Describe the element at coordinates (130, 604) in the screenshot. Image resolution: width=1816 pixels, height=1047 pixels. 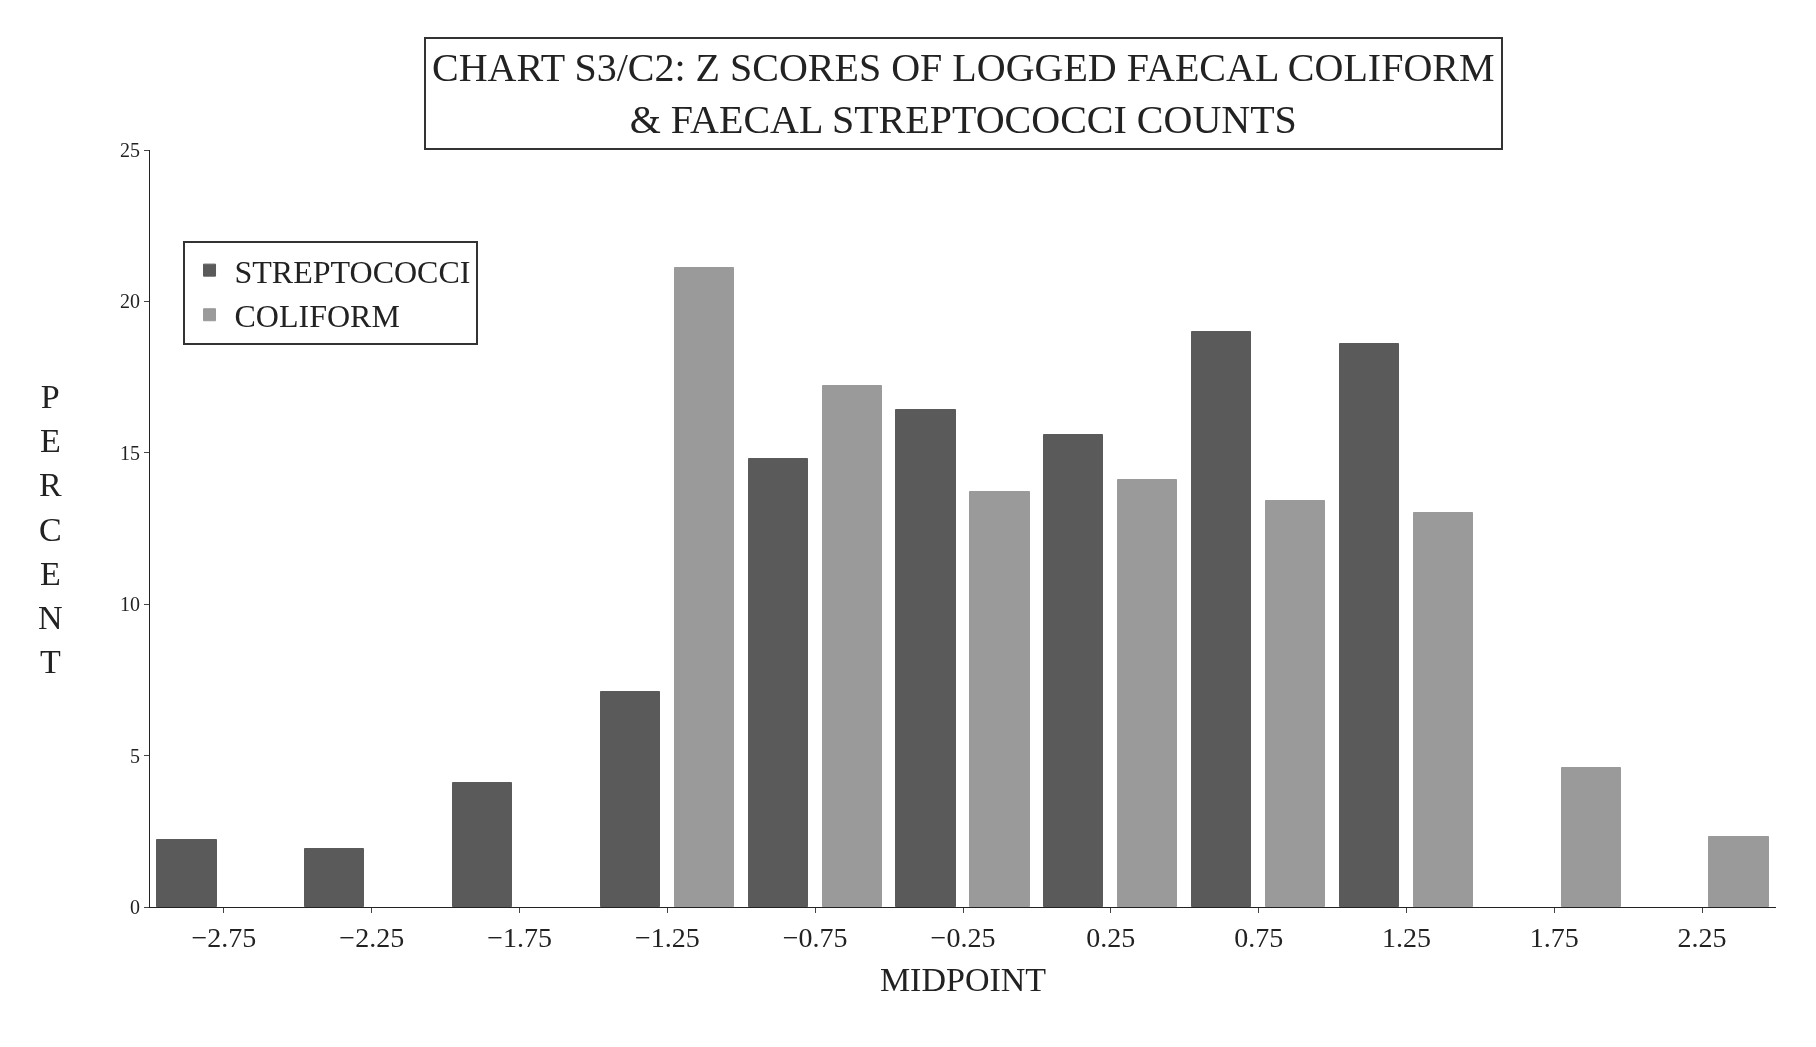
I see `y-tick-label: 10` at that location.